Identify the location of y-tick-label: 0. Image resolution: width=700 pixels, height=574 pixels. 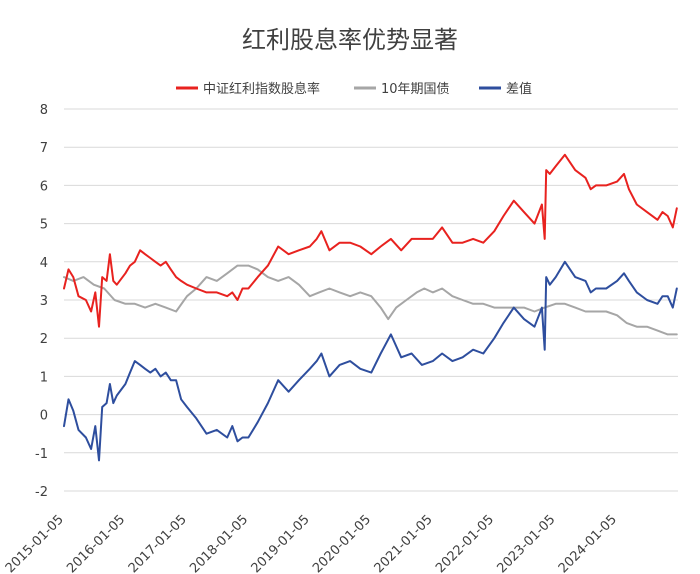
(44, 416).